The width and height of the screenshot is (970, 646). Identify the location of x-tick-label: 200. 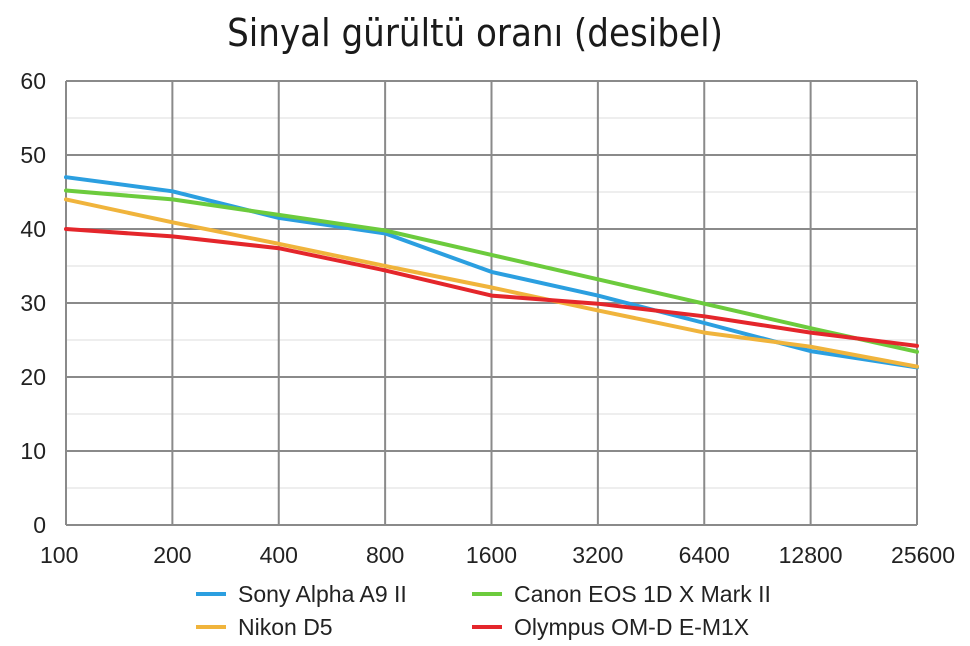
(172, 555).